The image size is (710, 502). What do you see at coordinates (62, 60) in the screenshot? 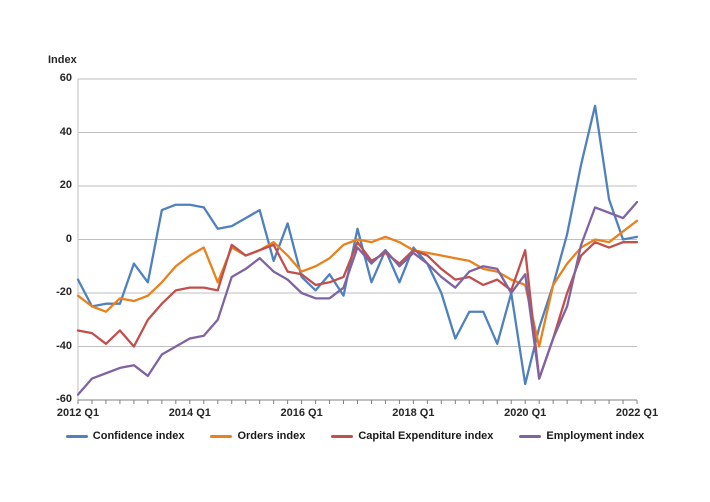
I see `y-axis-title: Index` at bounding box center [62, 60].